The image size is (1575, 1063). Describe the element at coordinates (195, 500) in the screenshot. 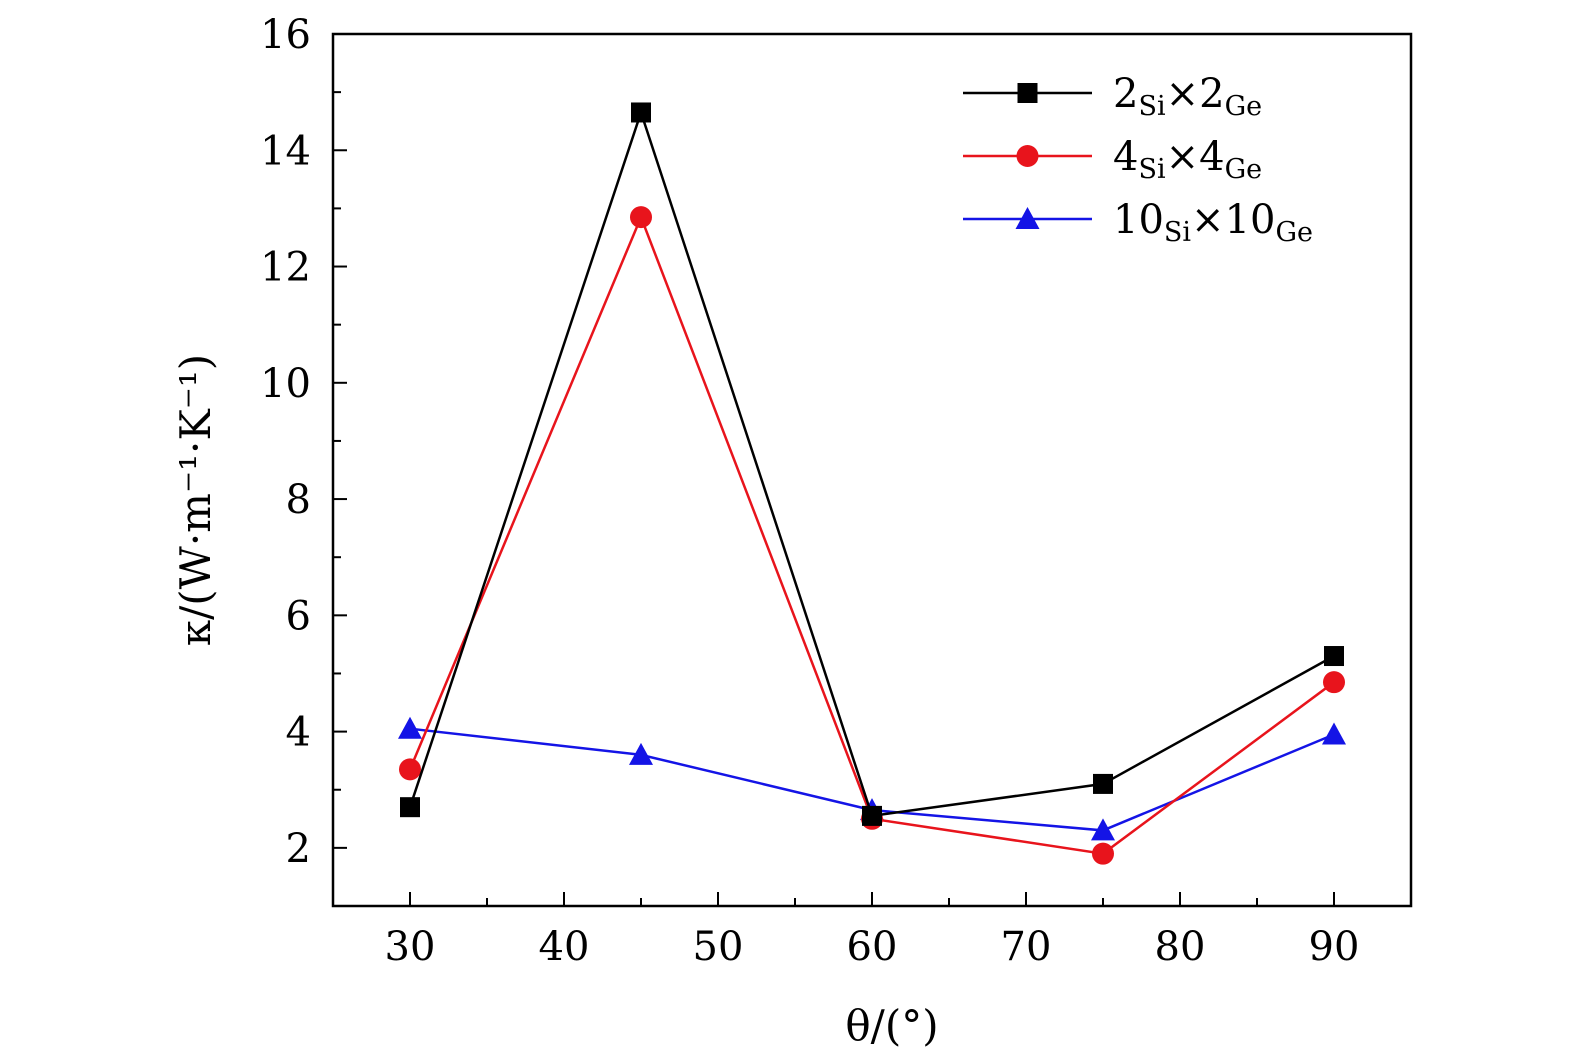

I see `y-axis-title: κ/(W·m⁻¹·K⁻¹)` at that location.